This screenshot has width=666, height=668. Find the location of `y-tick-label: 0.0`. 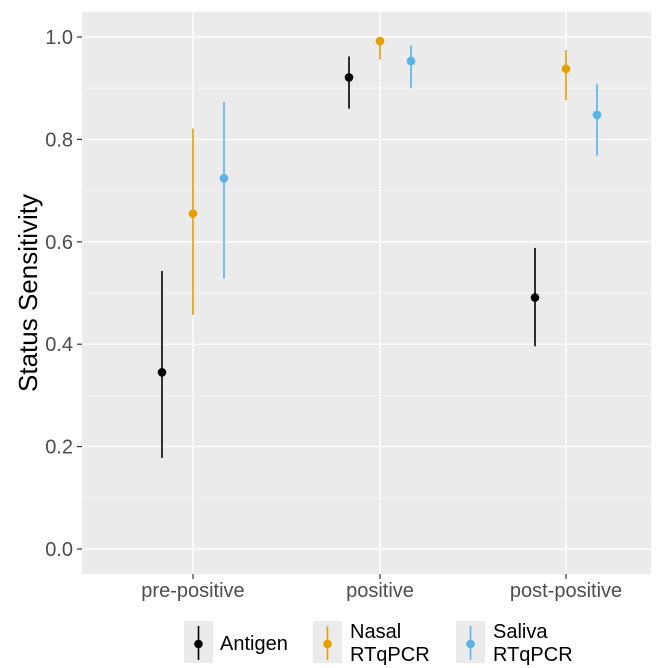

y-tick-label: 0.0 is located at coordinates (59, 550).